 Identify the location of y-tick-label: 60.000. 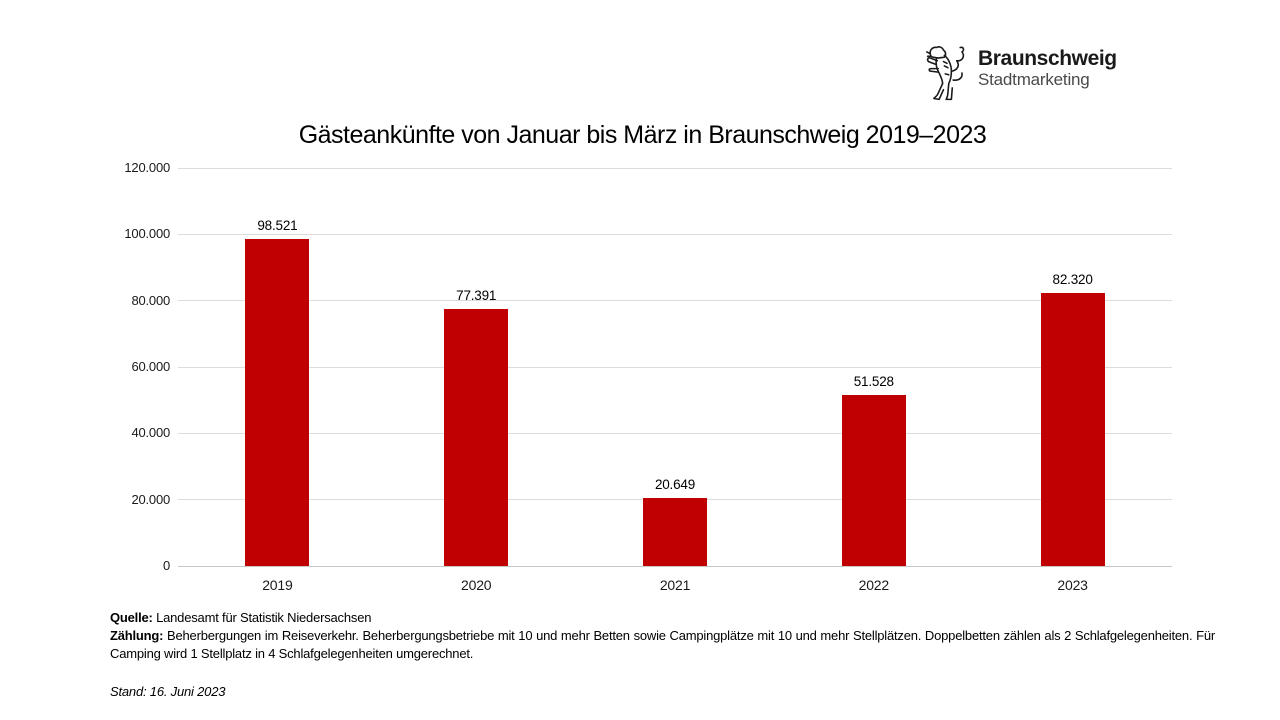
(150, 366).